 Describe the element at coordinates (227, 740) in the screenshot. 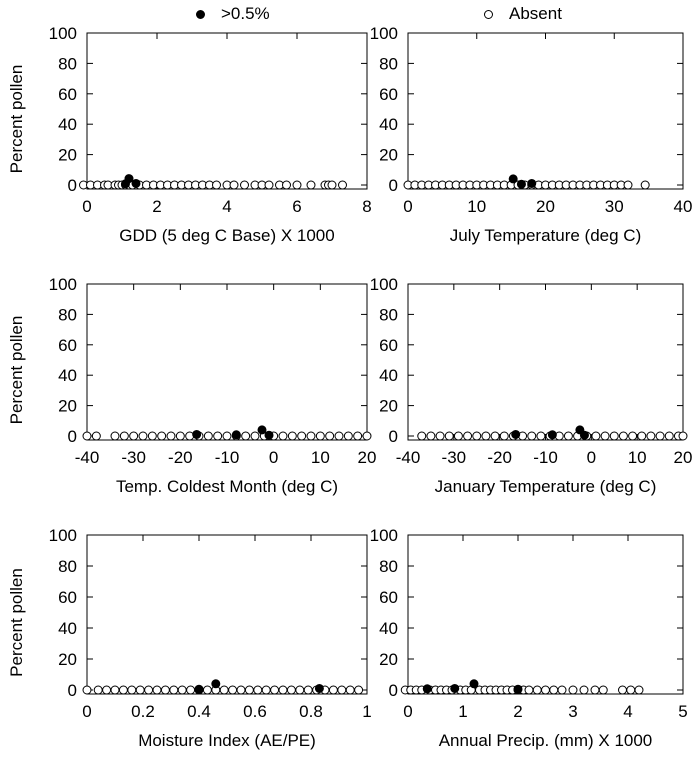

I see `x-axis-label: Moisture Index (AE/PE)` at that location.